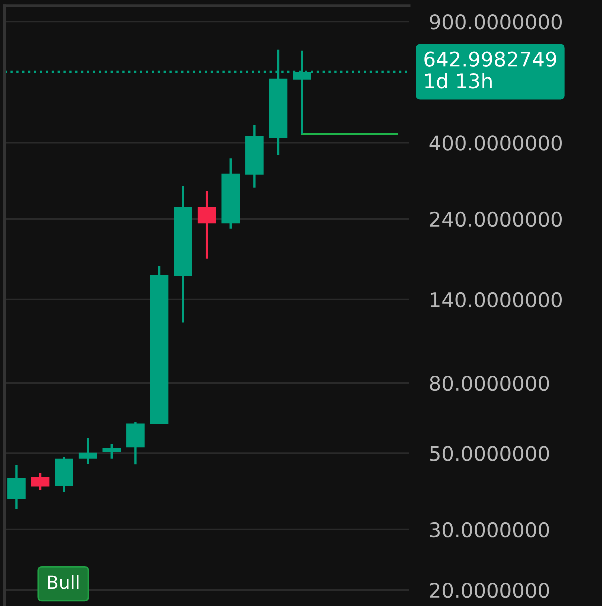  What do you see at coordinates (490, 384) in the screenshot?
I see `y-tick-label: 80.0000000` at bounding box center [490, 384].